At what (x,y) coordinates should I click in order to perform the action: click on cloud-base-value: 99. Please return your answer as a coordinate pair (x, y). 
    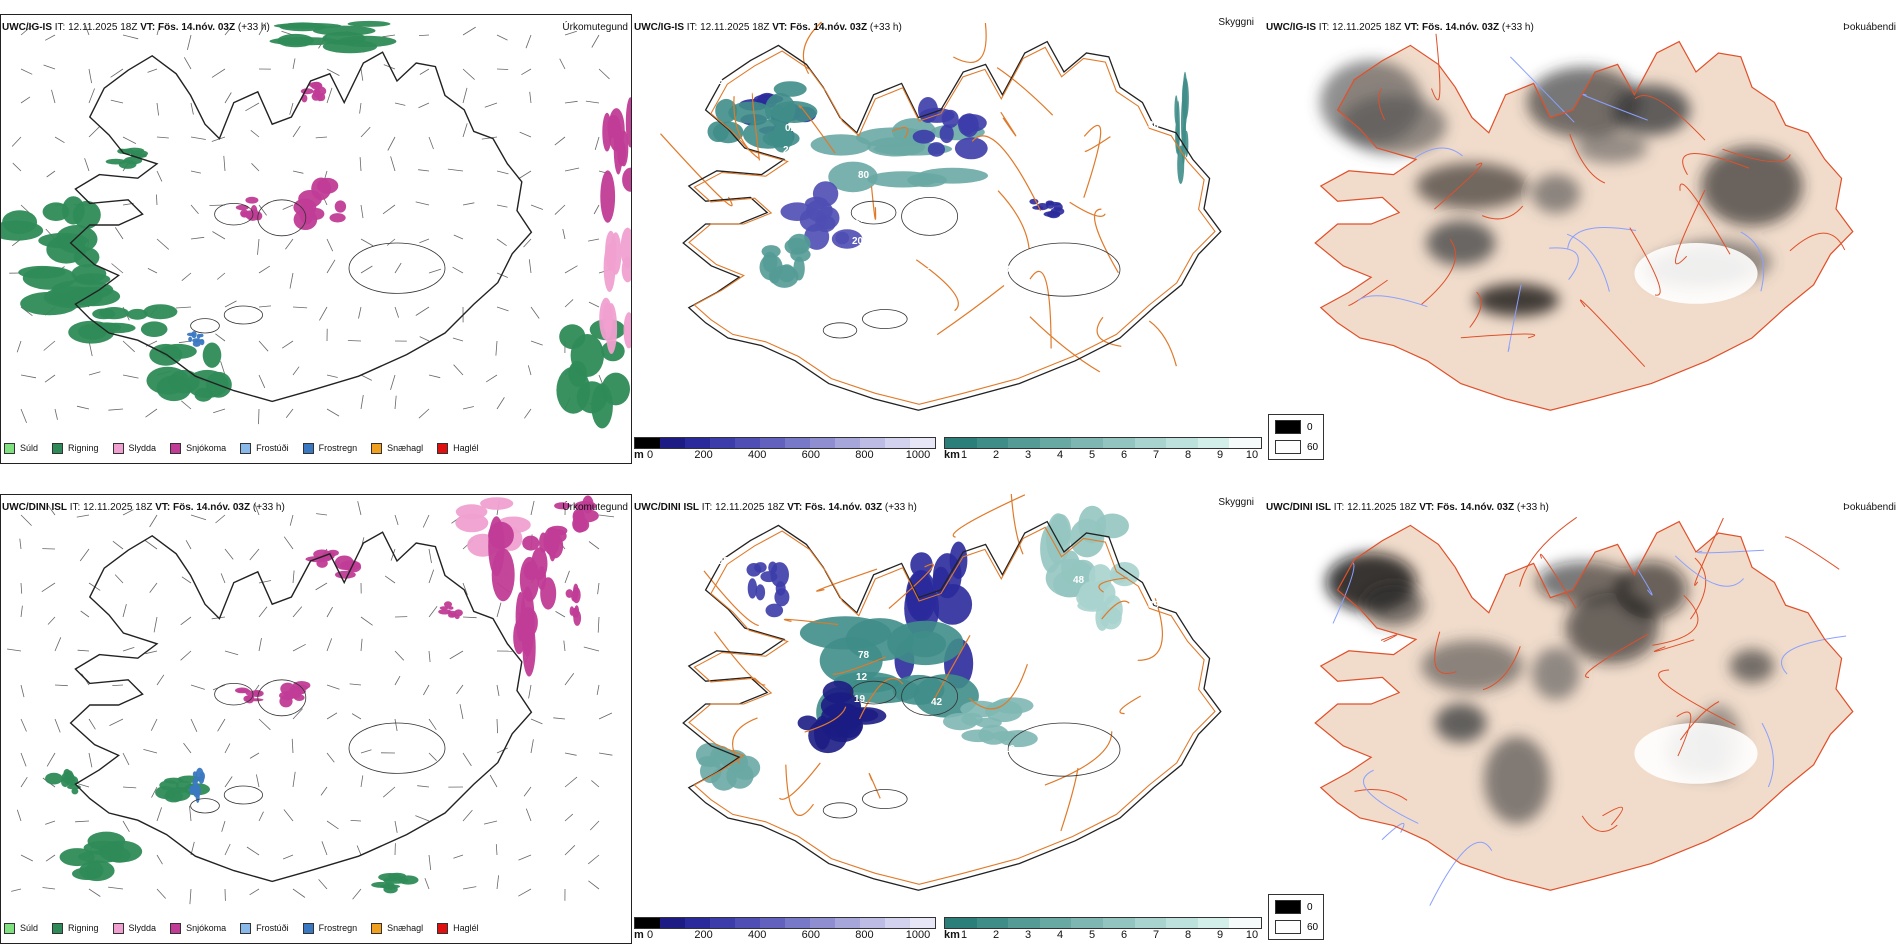
    Looking at the image, I should click on (1152, 627).